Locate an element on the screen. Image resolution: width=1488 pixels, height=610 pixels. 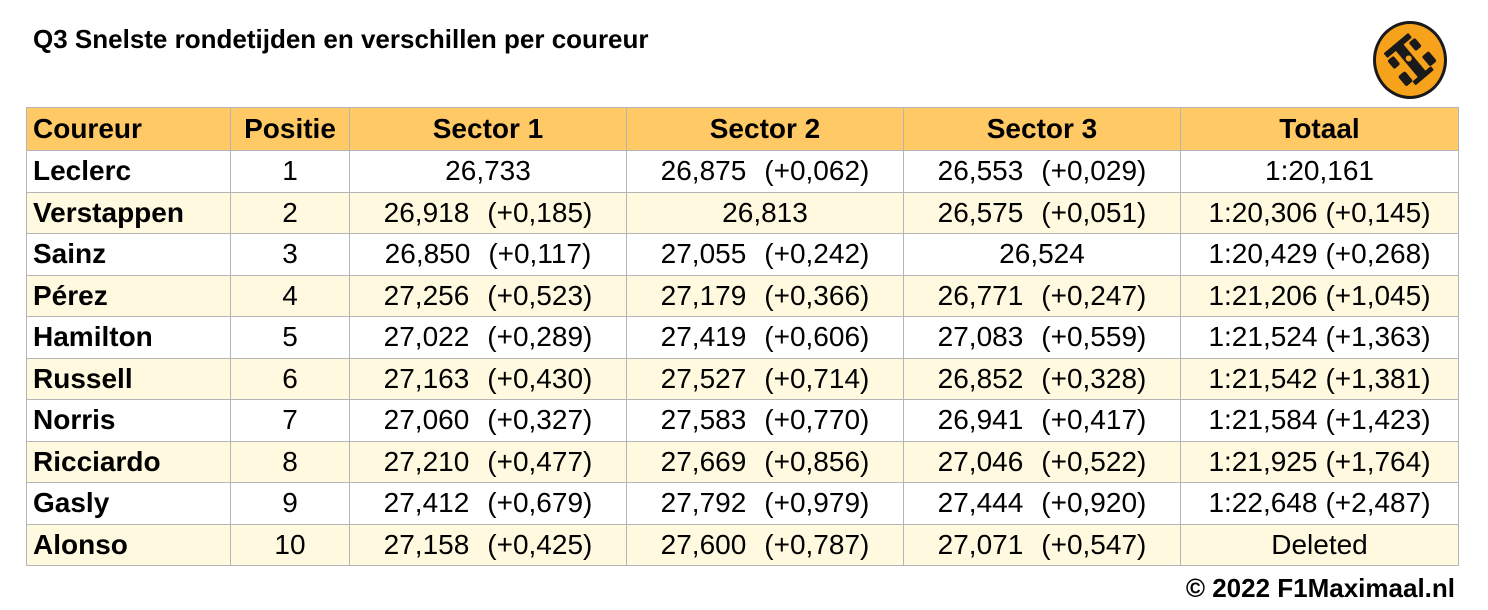
sector-3-time: 26,553 is located at coordinates (980, 171).